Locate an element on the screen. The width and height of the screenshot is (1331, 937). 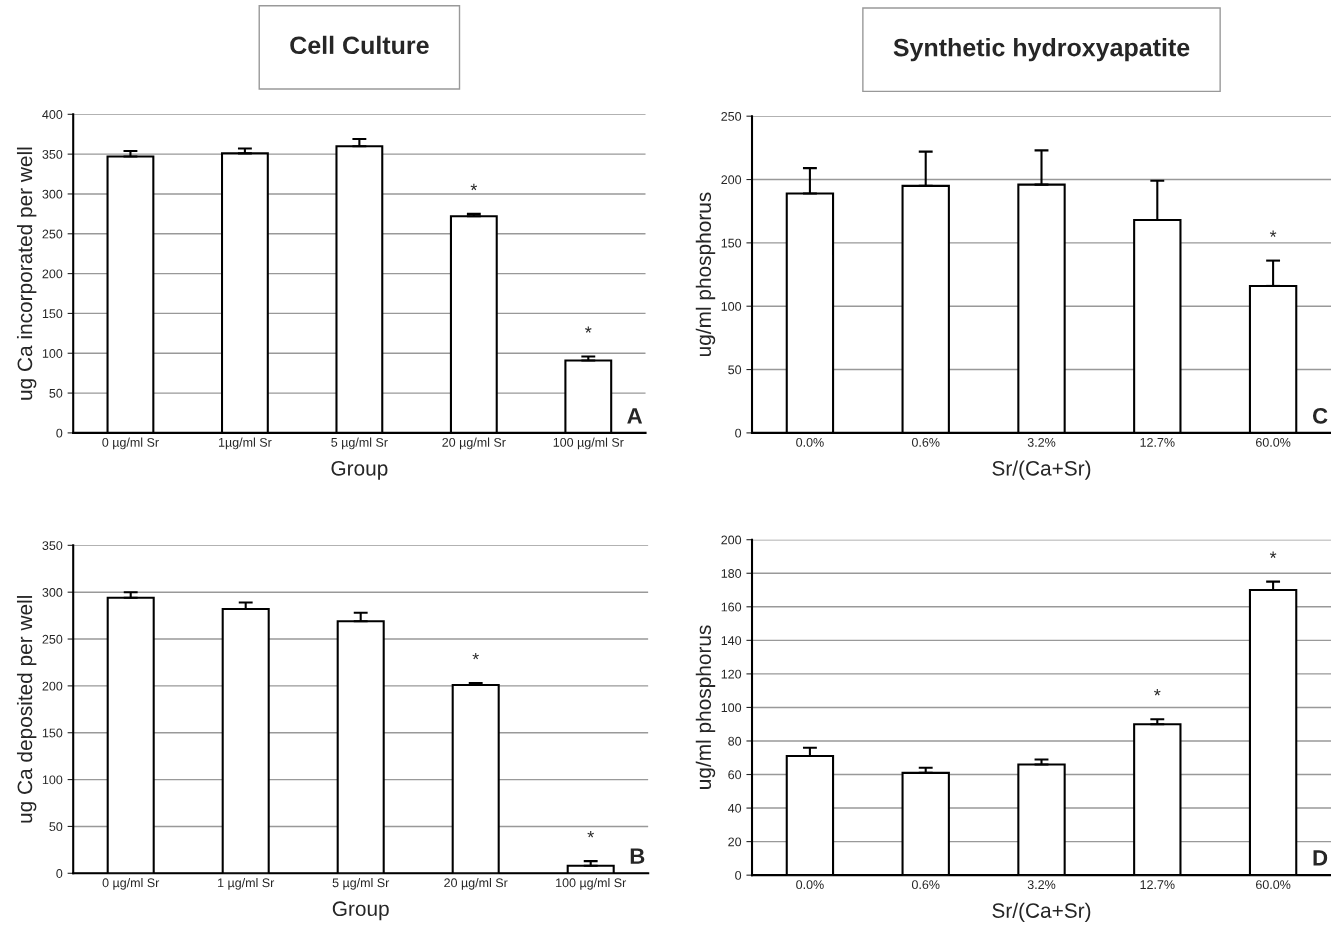
annotation: A is located at coordinates (635, 416).